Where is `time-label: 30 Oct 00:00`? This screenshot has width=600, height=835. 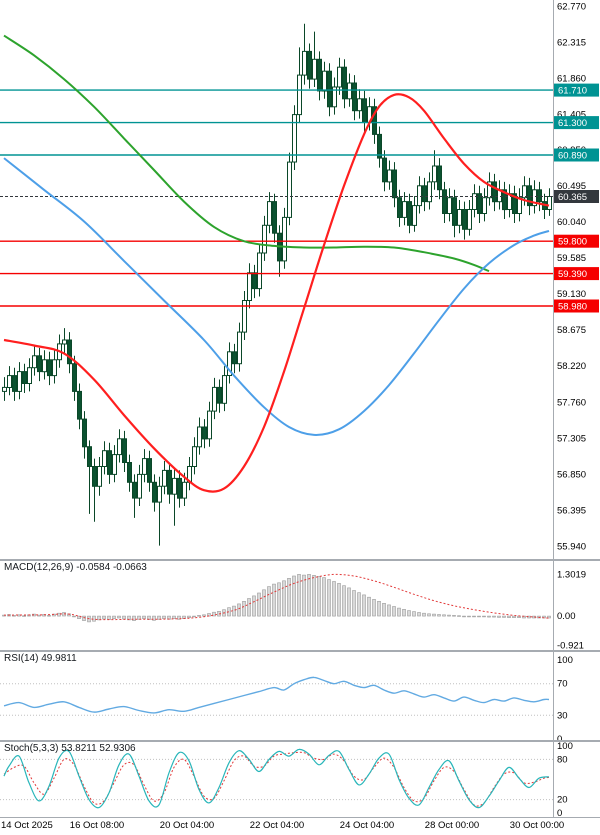
time-label: 30 Oct 00:00 is located at coordinates (537, 825).